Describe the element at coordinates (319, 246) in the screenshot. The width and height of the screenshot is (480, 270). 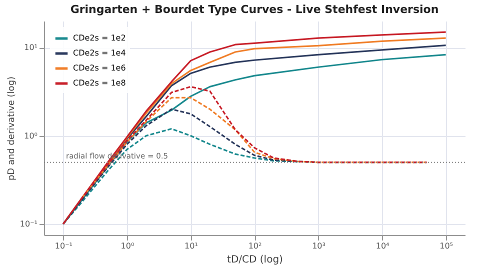
I see `x-tick-label: 10³` at that location.